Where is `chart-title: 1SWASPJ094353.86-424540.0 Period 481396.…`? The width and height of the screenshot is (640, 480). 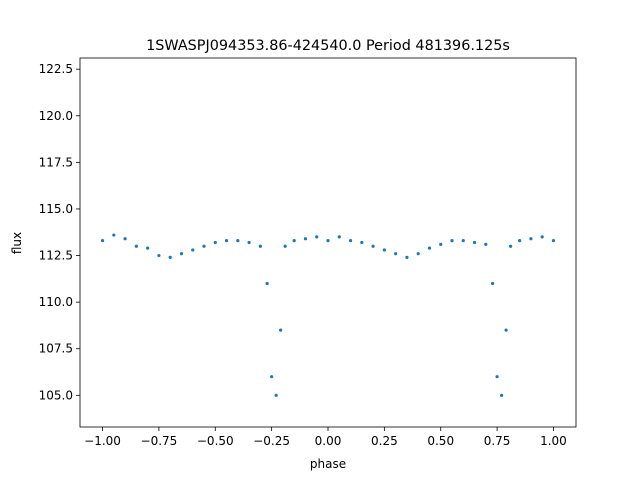
chart-title: 1SWASPJ094353.86-424540.0 Period 481396.… is located at coordinates (328, 46).